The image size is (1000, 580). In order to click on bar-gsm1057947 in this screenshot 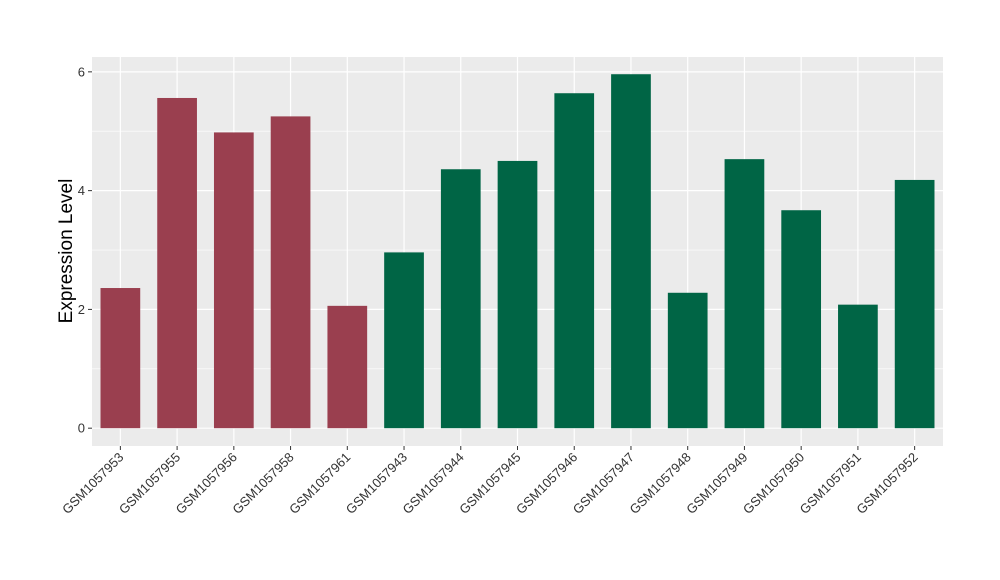, I will do `click(631, 251)`.